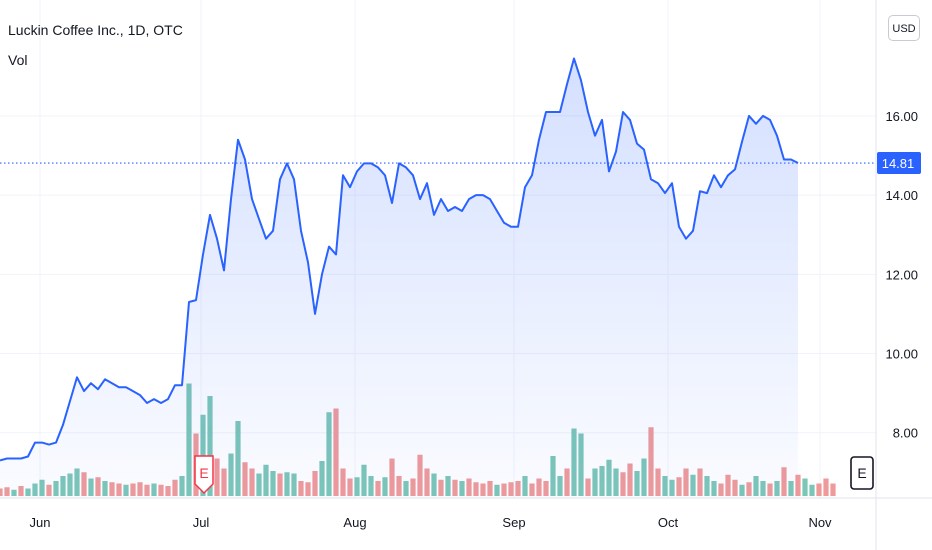  I want to click on y-tick-label: 14.00, so click(901, 195).